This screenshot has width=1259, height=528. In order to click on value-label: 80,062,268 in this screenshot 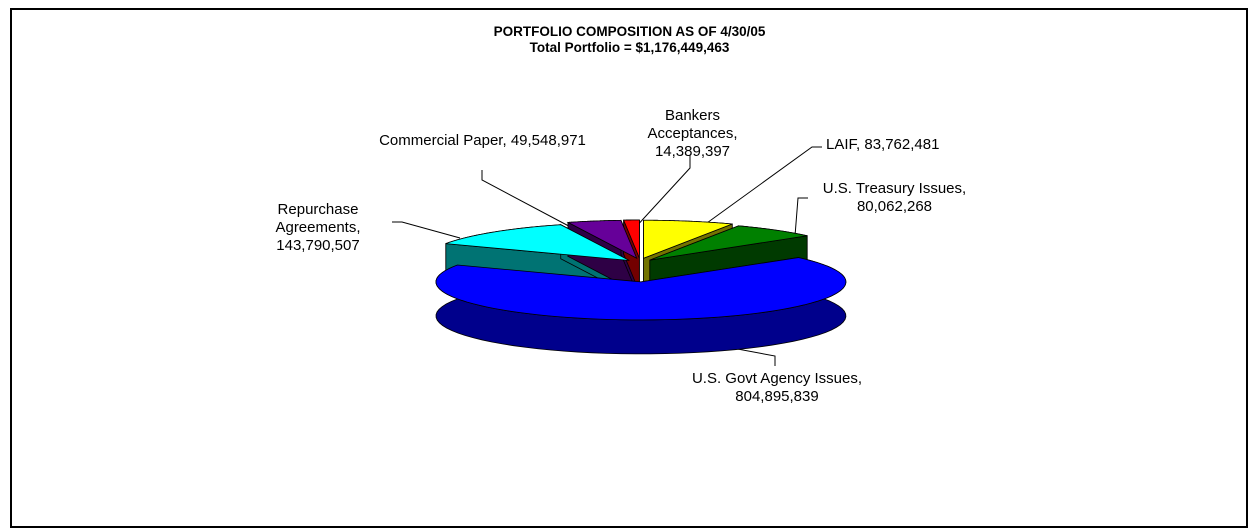, I will do `click(894, 206)`.